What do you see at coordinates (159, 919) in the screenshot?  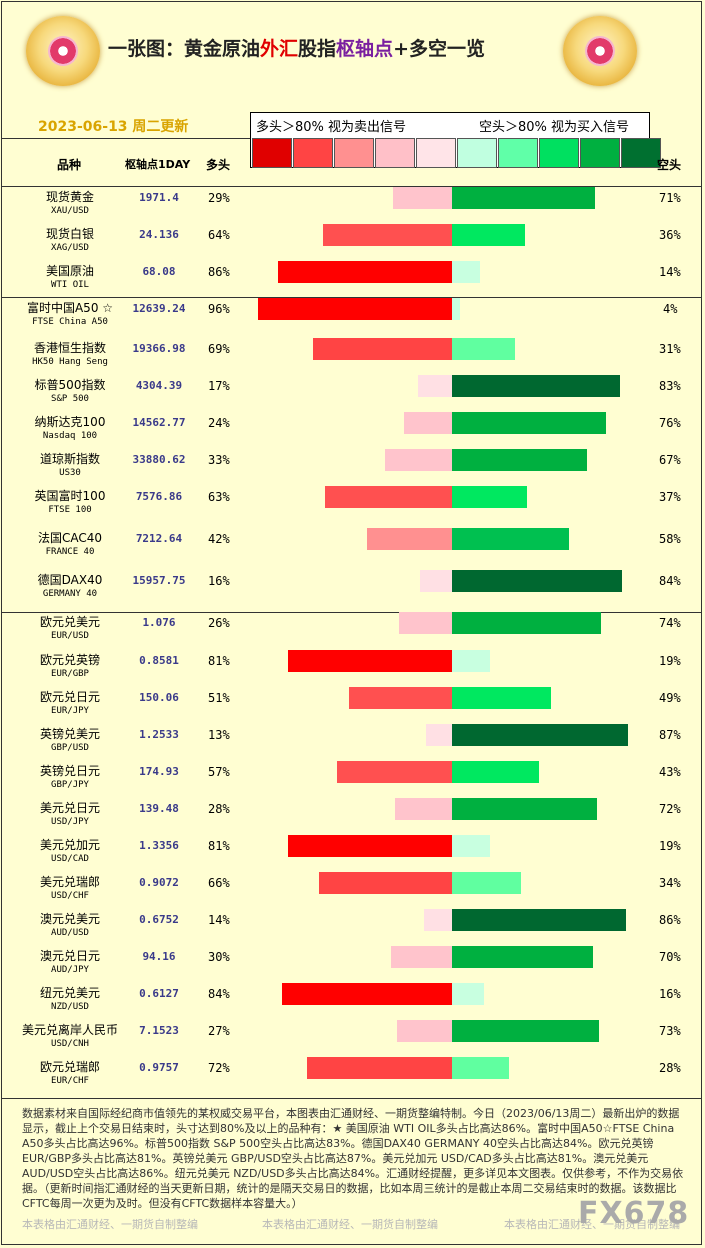 I see `pivot-value: 0.6752` at bounding box center [159, 919].